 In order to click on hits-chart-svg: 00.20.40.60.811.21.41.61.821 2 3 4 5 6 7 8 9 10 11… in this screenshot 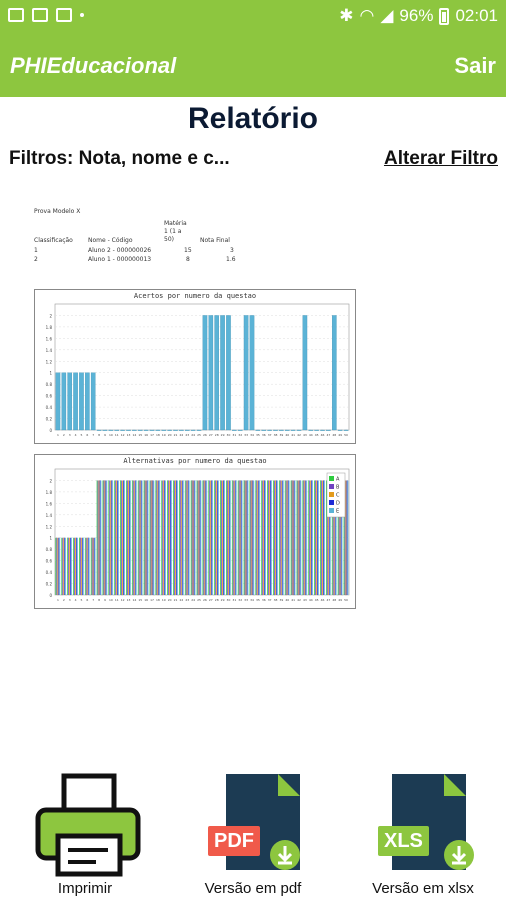, I will do `click(198, 370)`.